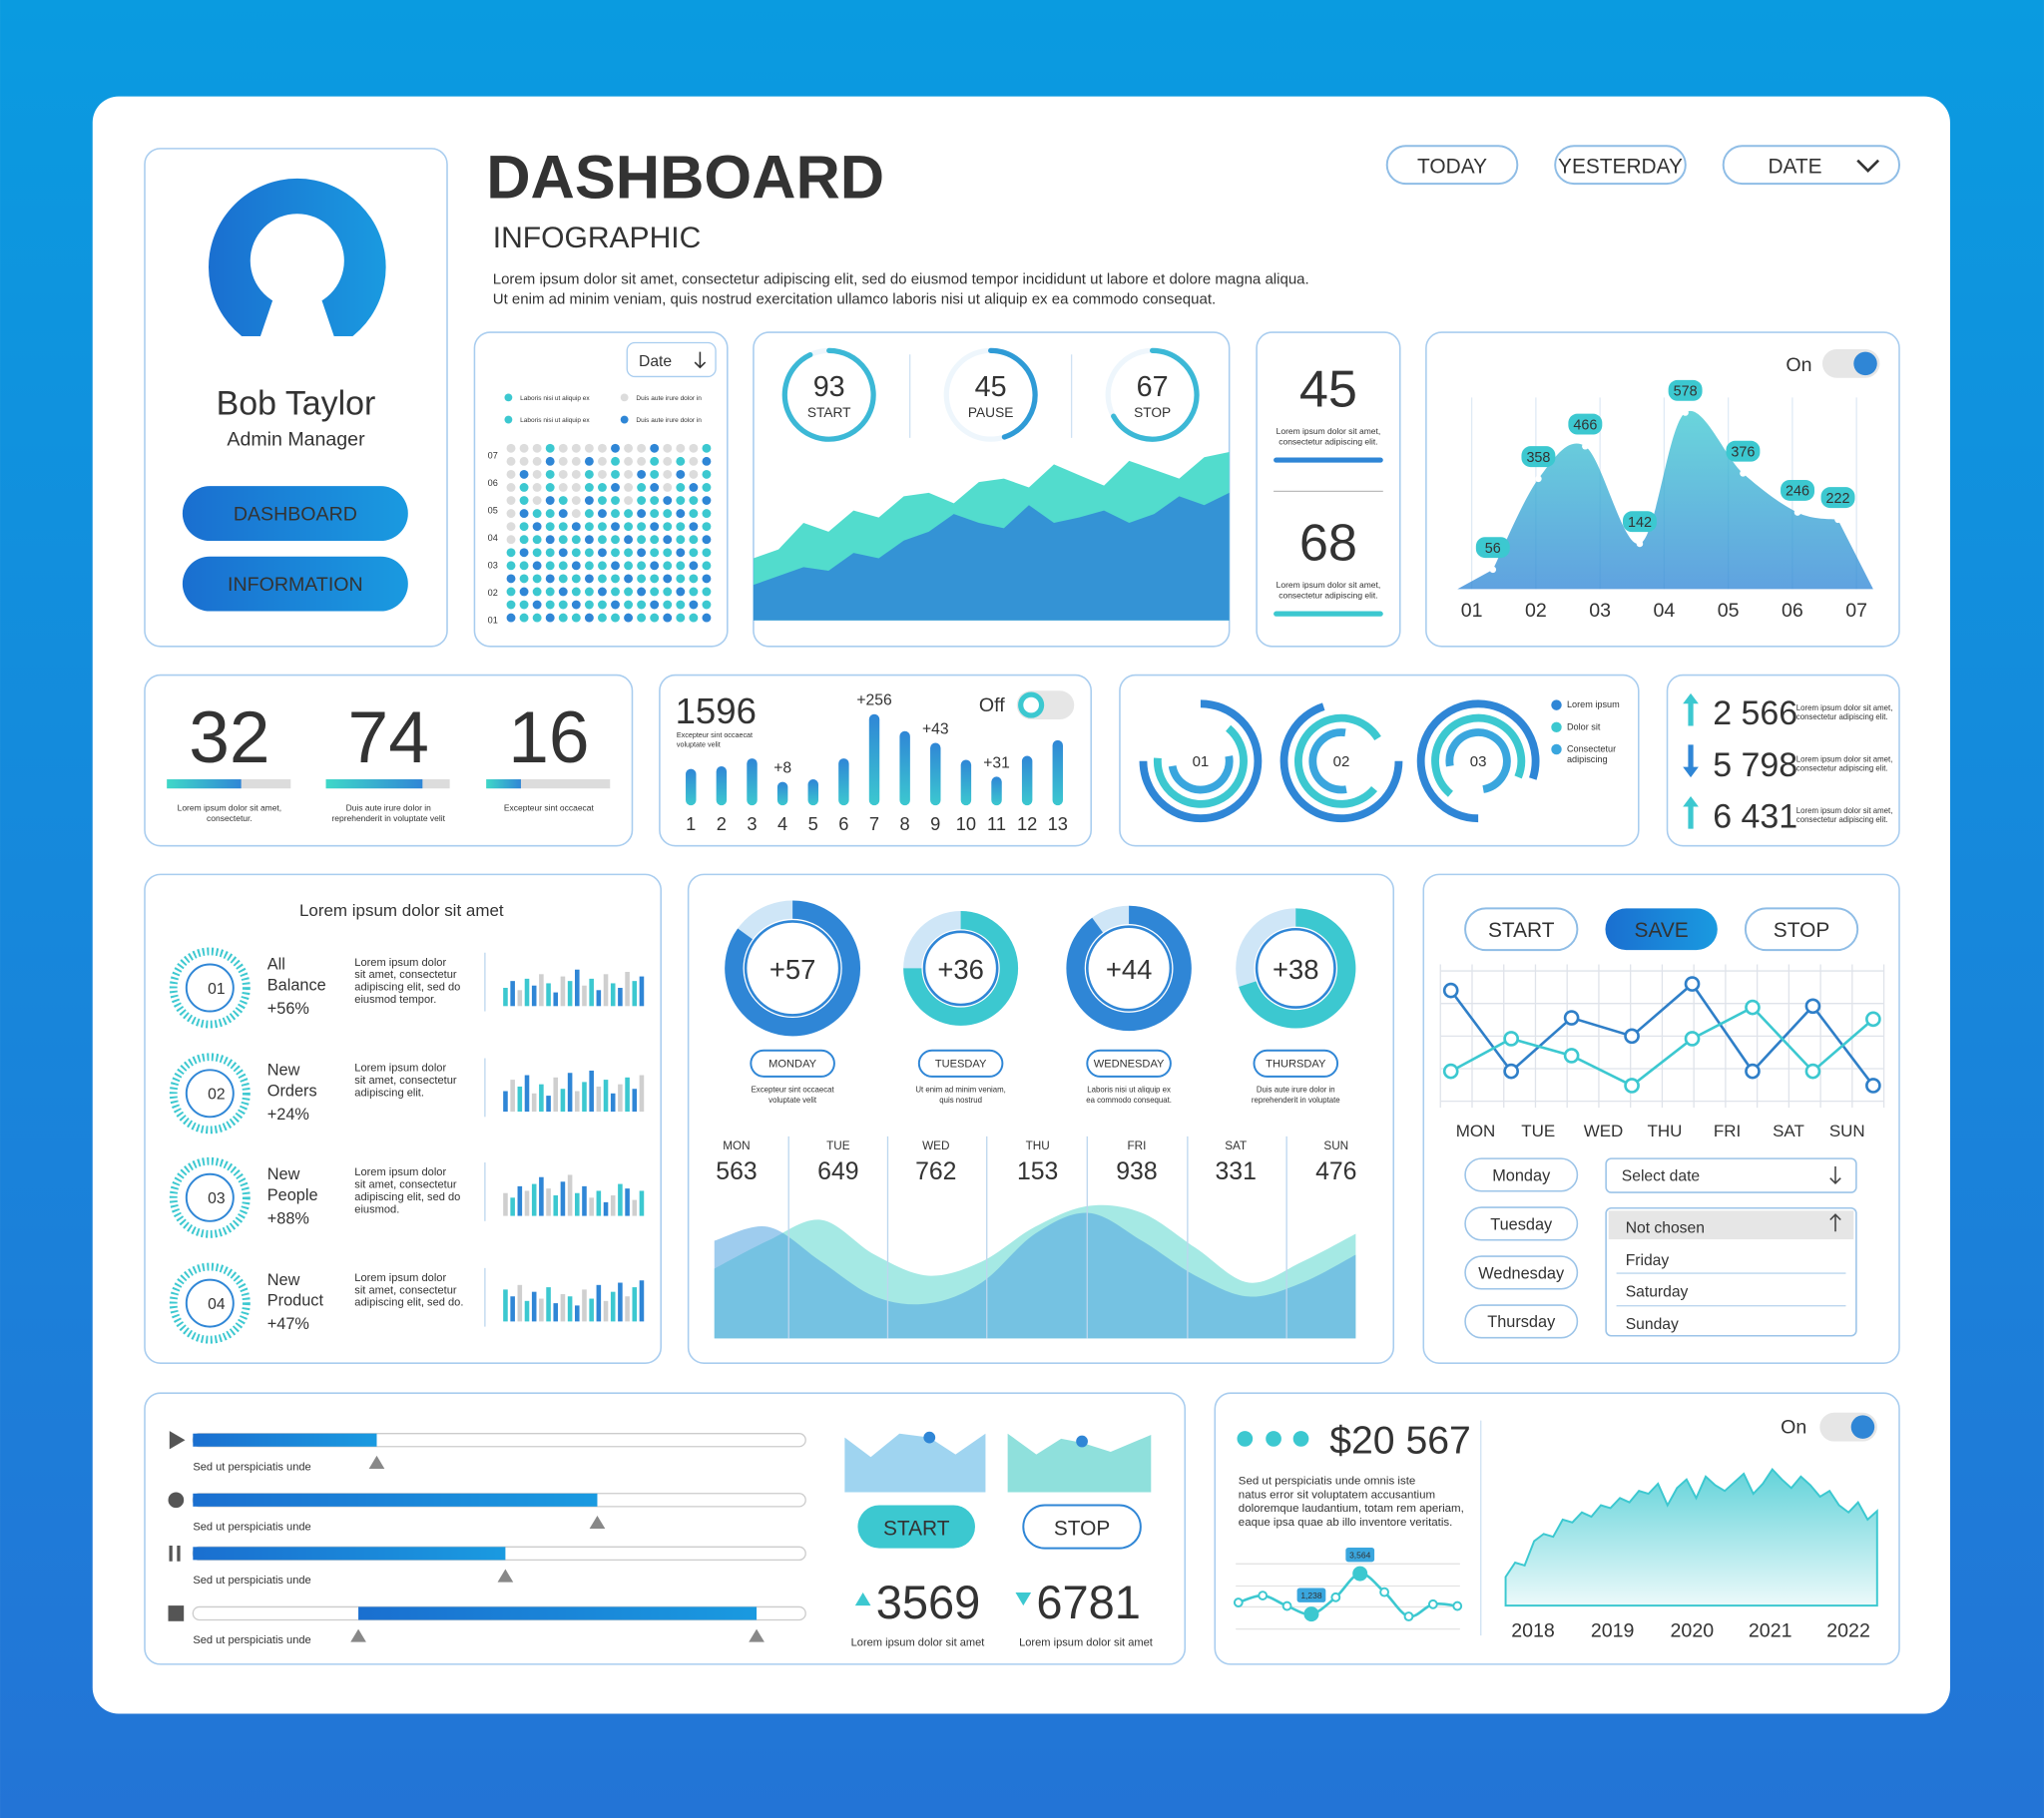 This screenshot has width=2044, height=1818. What do you see at coordinates (1731, 1175) in the screenshot?
I see `select` at bounding box center [1731, 1175].